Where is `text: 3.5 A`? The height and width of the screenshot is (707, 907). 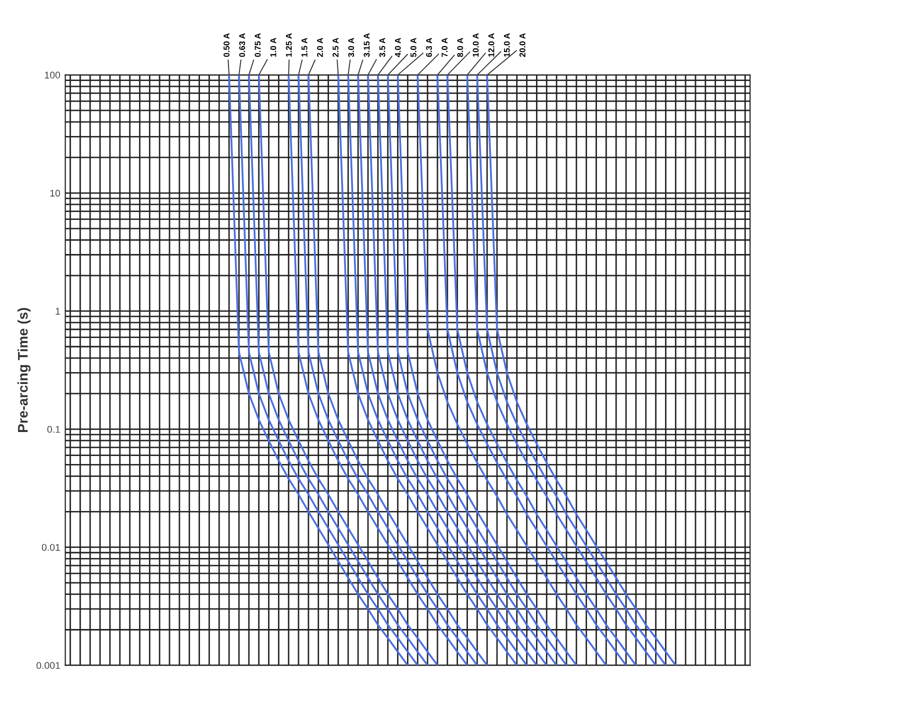
text: 3.5 A is located at coordinates (382, 48).